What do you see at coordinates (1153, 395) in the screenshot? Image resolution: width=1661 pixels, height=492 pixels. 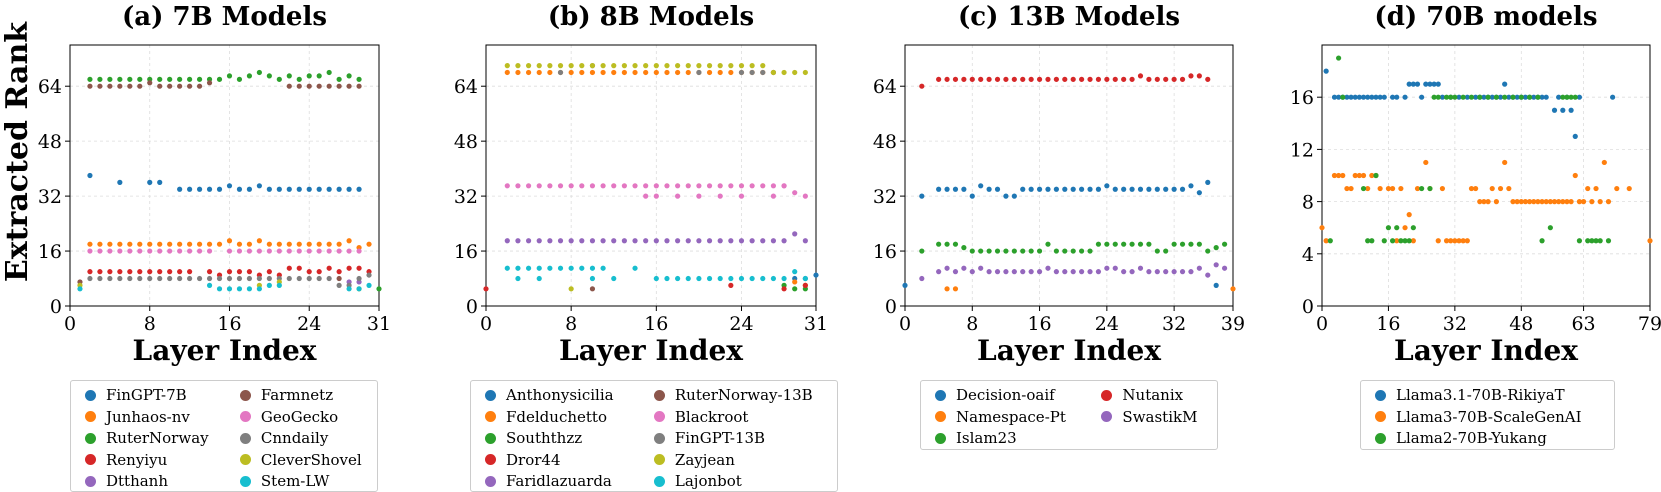 I see `legend-label: Nutanix` at bounding box center [1153, 395].